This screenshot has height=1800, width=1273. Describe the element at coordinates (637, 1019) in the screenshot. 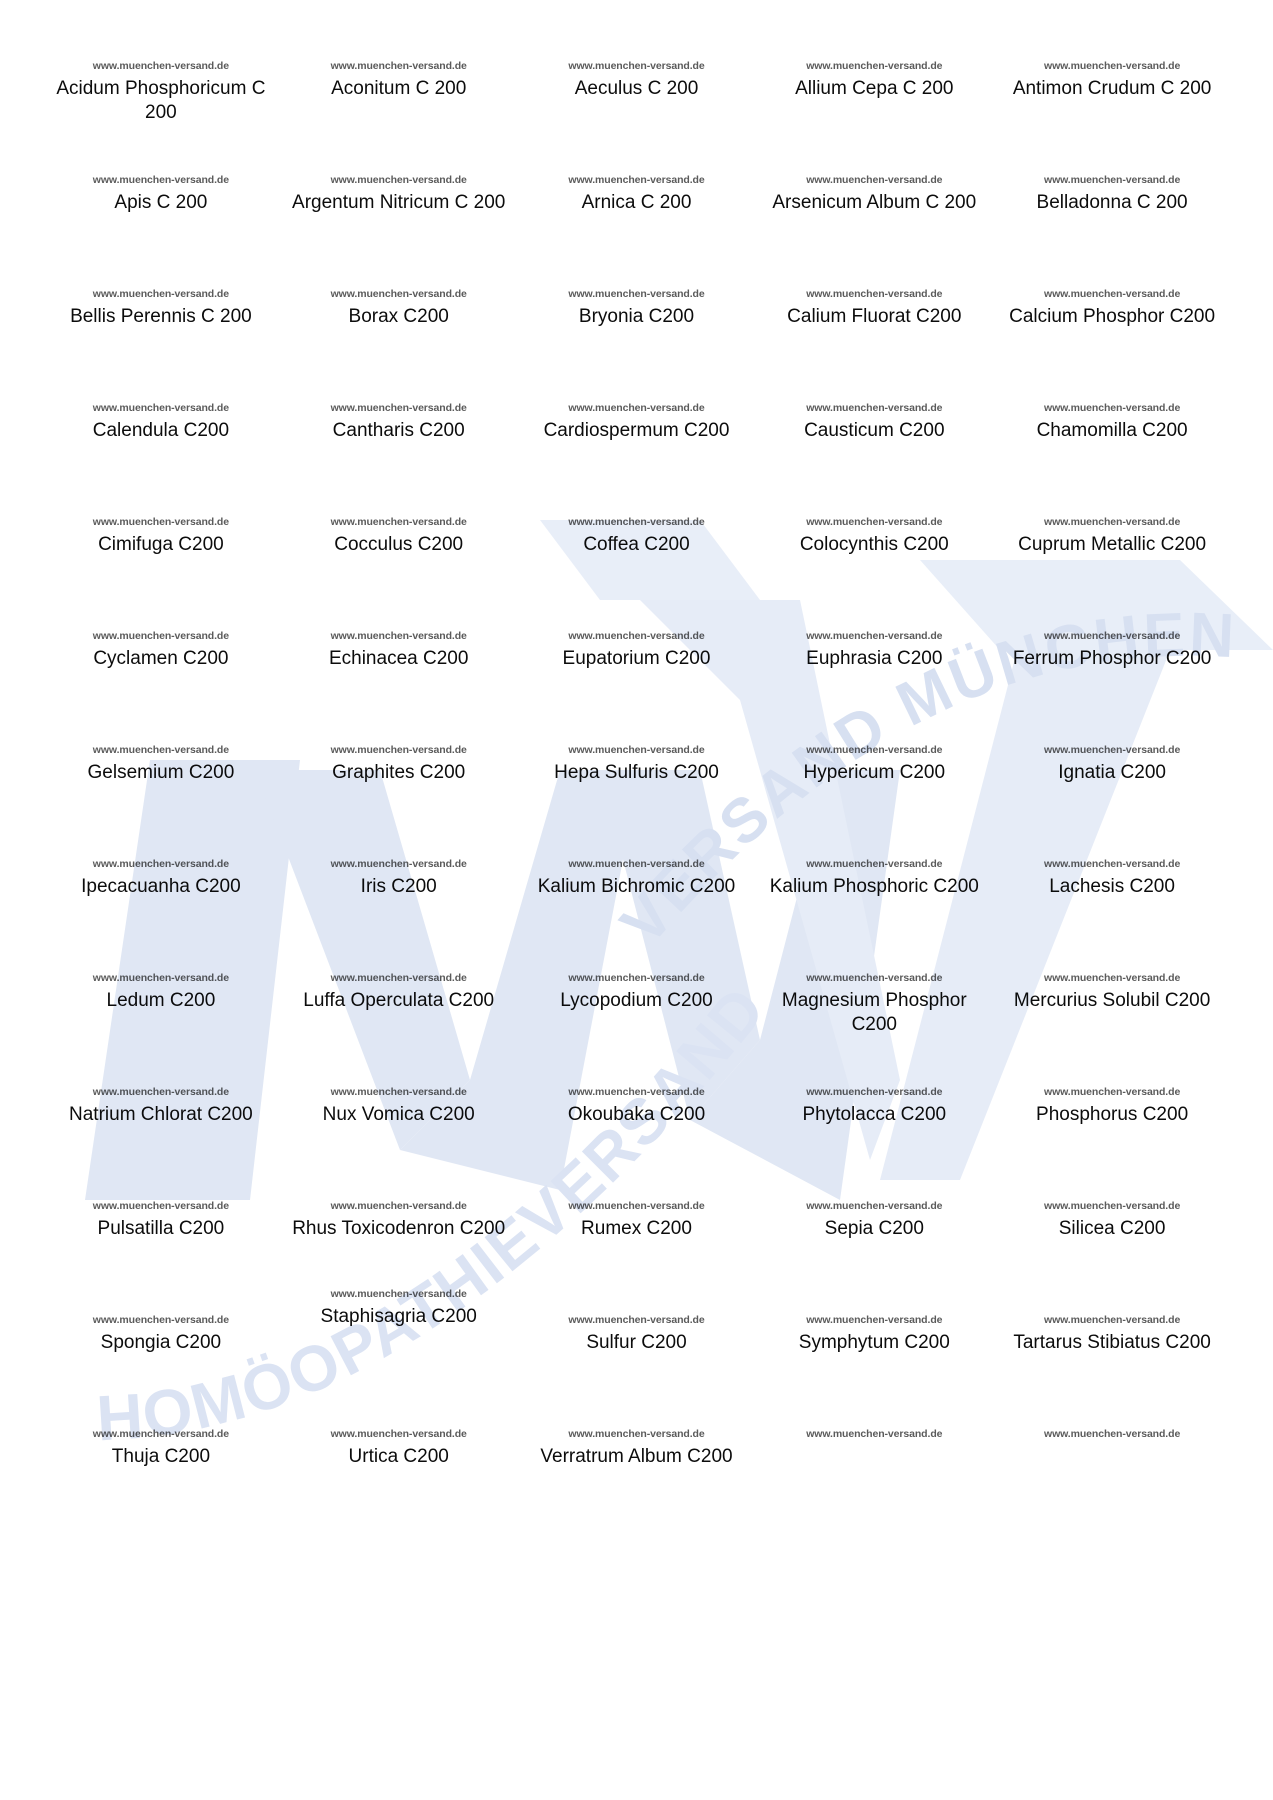

I see `product-cell: www.muenchen-versand.de Lycopodium C200` at that location.